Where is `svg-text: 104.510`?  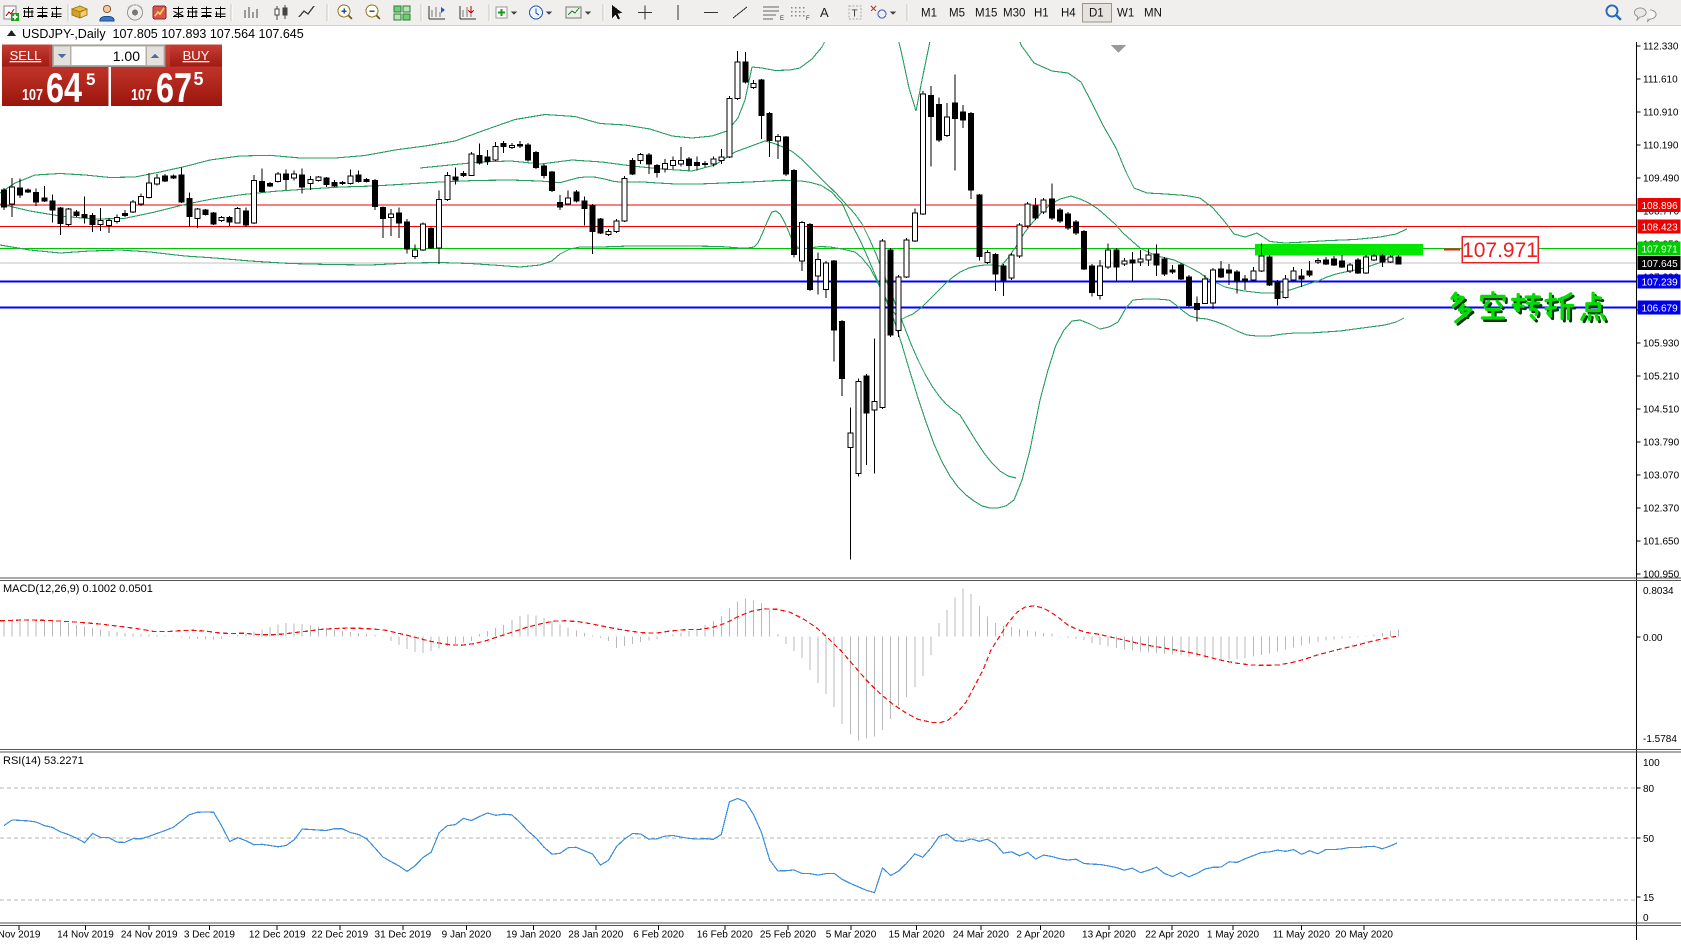
svg-text: 104.510 is located at coordinates (1661, 410).